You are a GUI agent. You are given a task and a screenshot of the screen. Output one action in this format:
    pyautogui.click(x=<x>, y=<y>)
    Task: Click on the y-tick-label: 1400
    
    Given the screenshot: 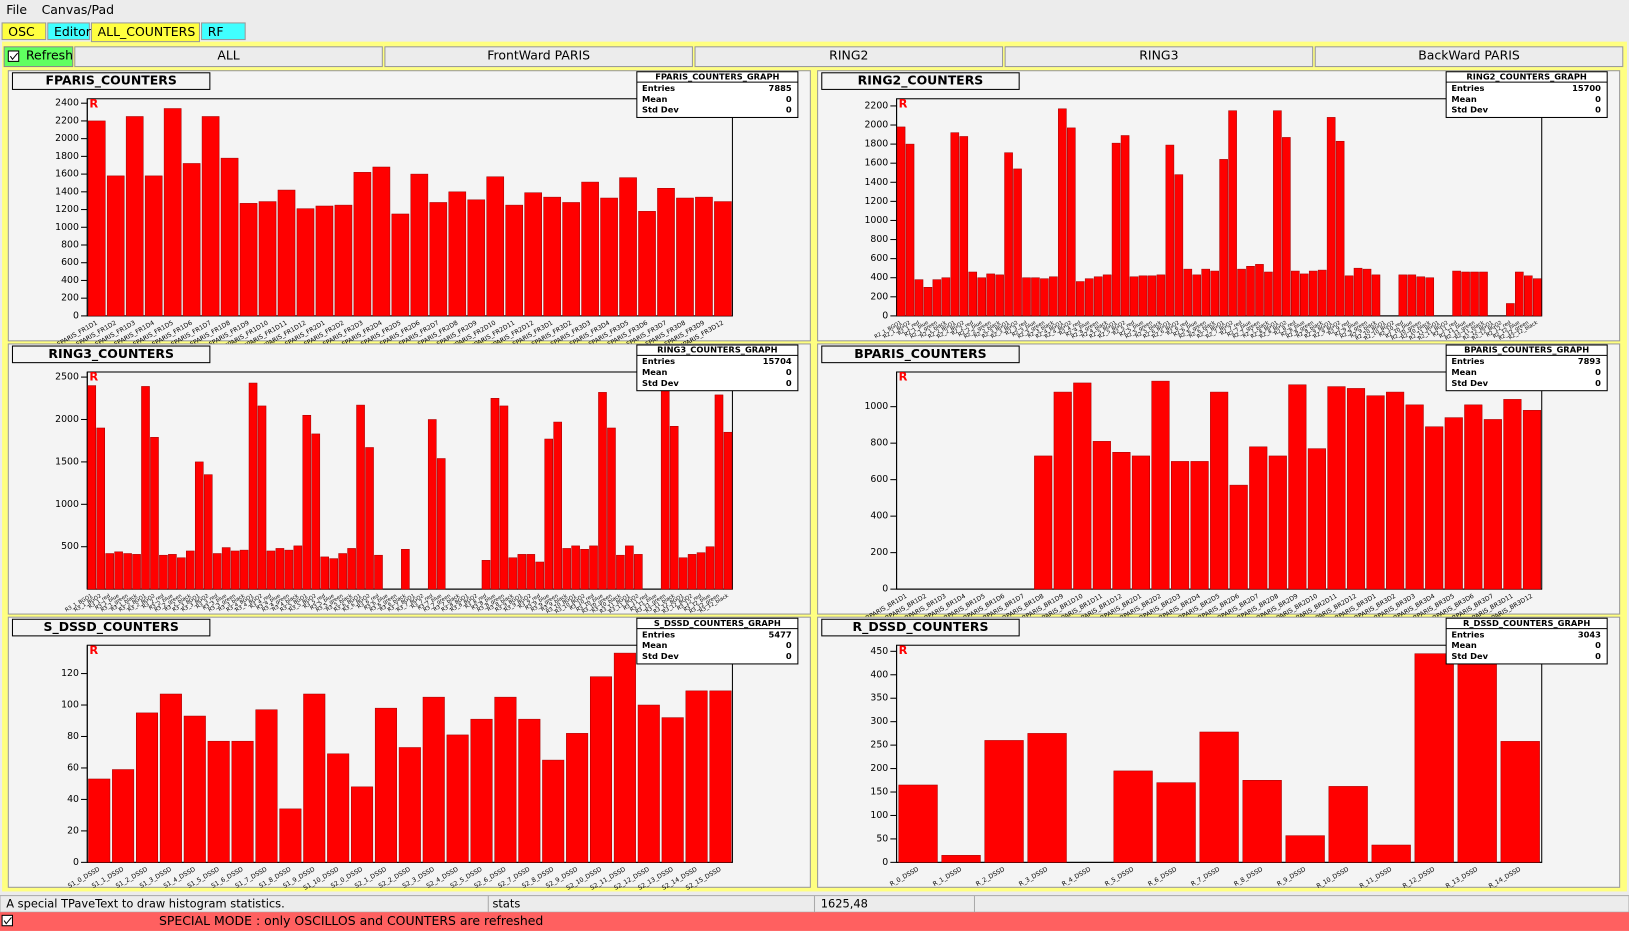 What is the action you would take?
    pyautogui.click(x=67, y=191)
    